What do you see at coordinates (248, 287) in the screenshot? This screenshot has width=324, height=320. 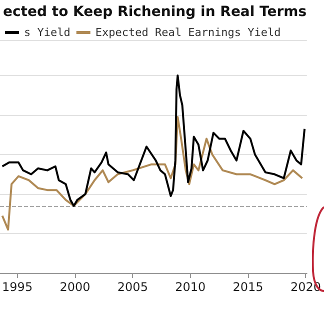 I see `x-tick-label: 2015` at bounding box center [248, 287].